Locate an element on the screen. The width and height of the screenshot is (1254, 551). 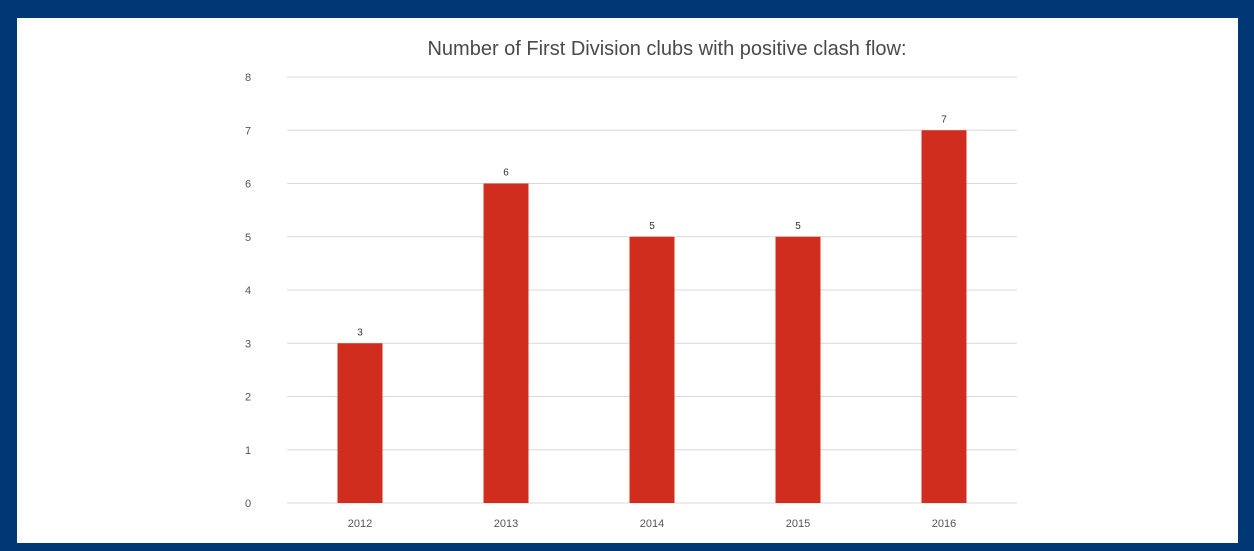
y-tick-label: 8 is located at coordinates (248, 78).